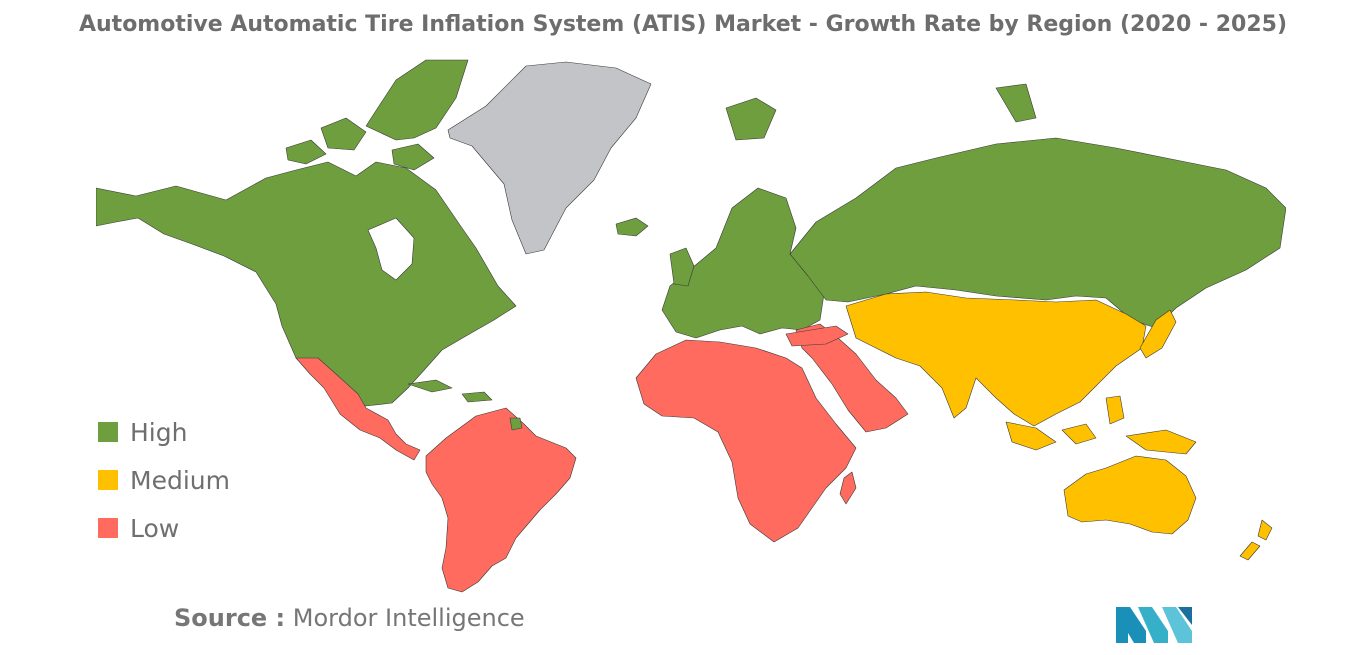 This screenshot has width=1366, height=655. Describe the element at coordinates (1130, 495) in the screenshot. I see `region-australia` at that location.